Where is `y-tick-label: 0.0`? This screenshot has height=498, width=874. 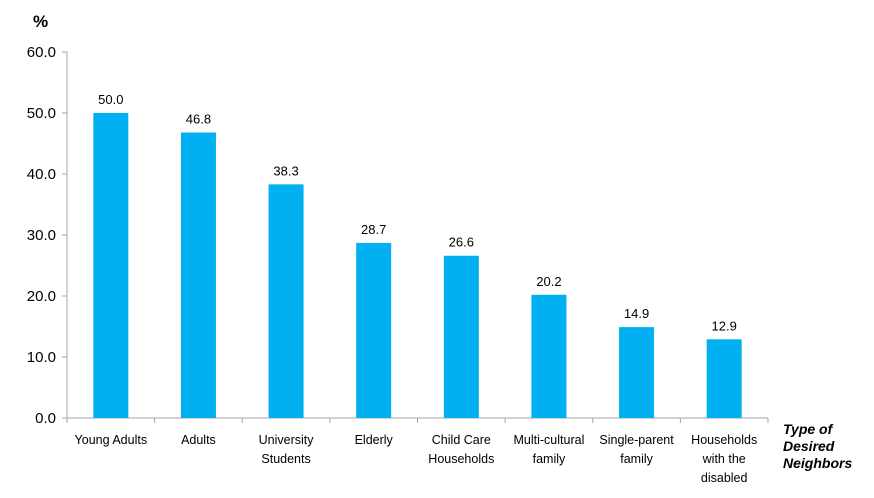
y-tick-label: 0.0 is located at coordinates (45, 418).